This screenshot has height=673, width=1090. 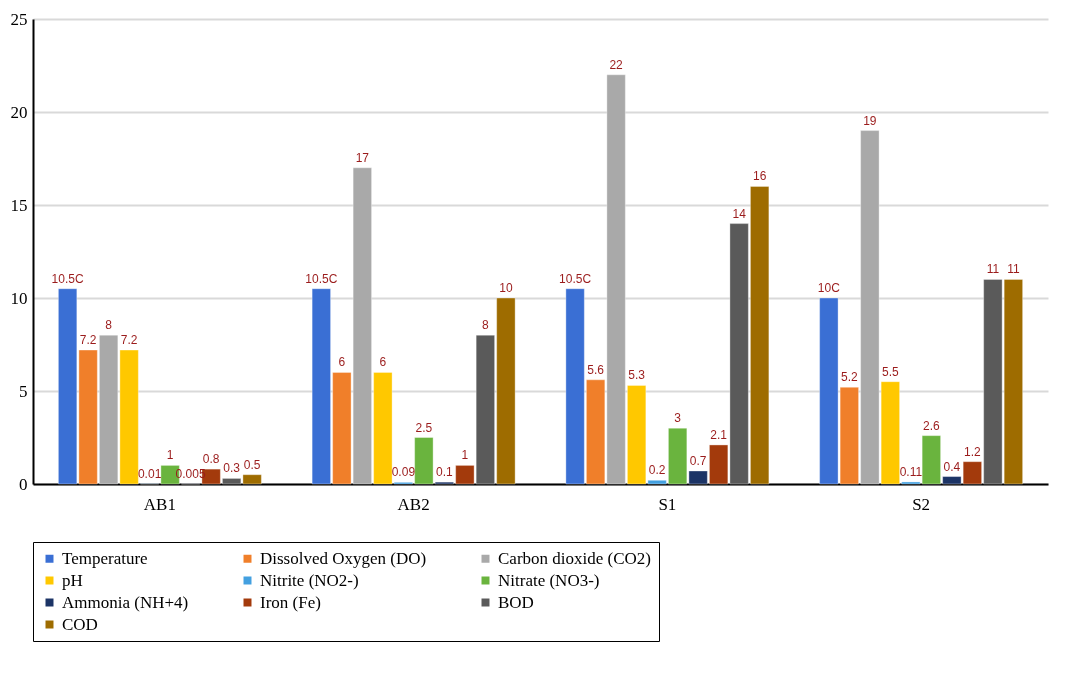 I want to click on data-label: 2.1, so click(x=719, y=434).